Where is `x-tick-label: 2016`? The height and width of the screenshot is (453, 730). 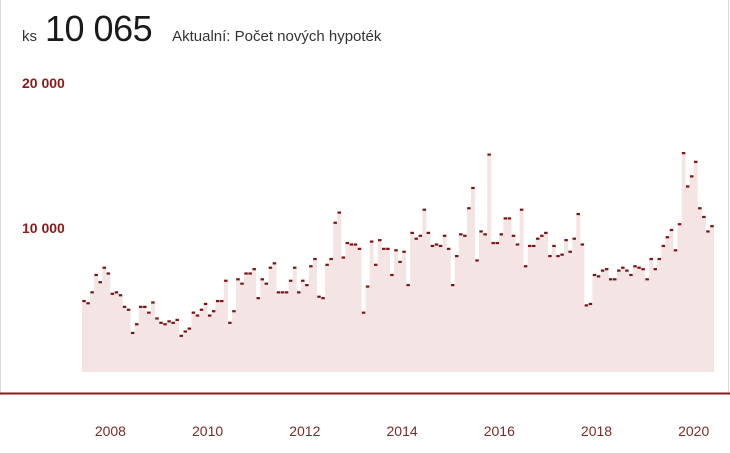 x-tick-label: 2016 is located at coordinates (499, 431).